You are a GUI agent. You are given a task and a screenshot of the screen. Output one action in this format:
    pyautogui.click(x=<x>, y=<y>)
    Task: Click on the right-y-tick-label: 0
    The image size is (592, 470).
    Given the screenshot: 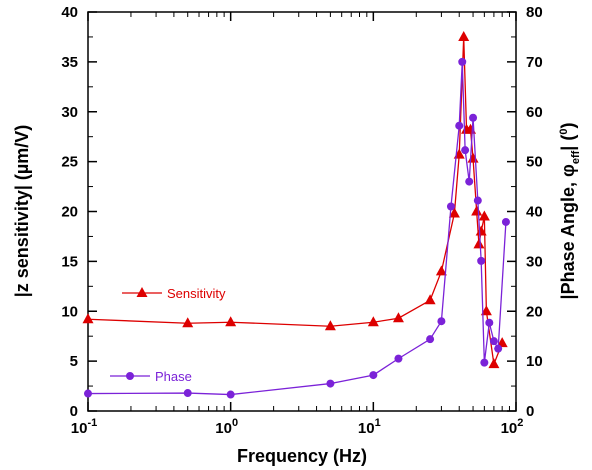 What is the action you would take?
    pyautogui.click(x=530, y=411)
    